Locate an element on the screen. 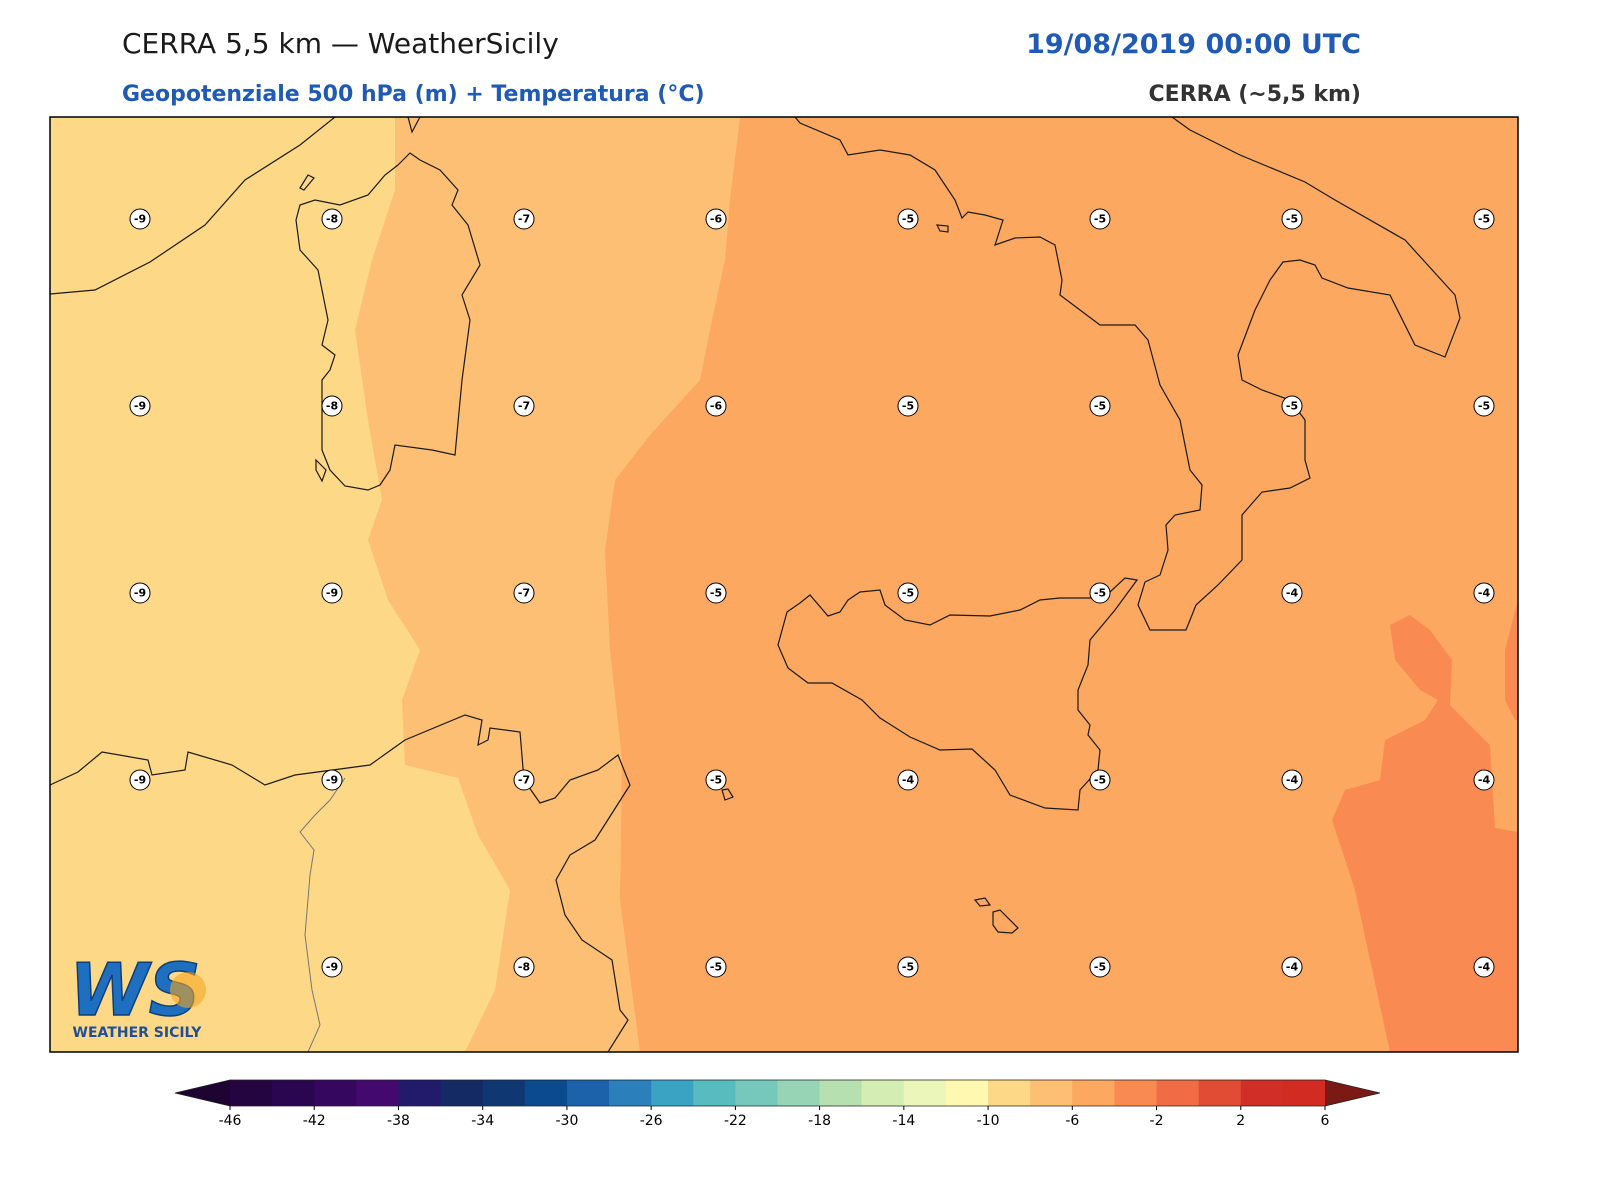 Image resolution: width=1600 pixels, height=1200 pixels. label-value: -4 is located at coordinates (1292, 593).